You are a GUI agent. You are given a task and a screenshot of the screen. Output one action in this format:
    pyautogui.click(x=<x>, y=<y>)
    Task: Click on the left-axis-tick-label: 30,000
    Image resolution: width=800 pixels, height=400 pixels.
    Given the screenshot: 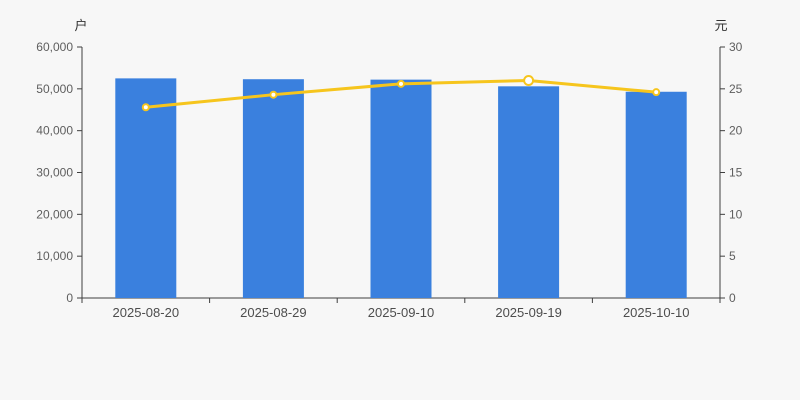 What is the action you would take?
    pyautogui.click(x=54, y=173)
    